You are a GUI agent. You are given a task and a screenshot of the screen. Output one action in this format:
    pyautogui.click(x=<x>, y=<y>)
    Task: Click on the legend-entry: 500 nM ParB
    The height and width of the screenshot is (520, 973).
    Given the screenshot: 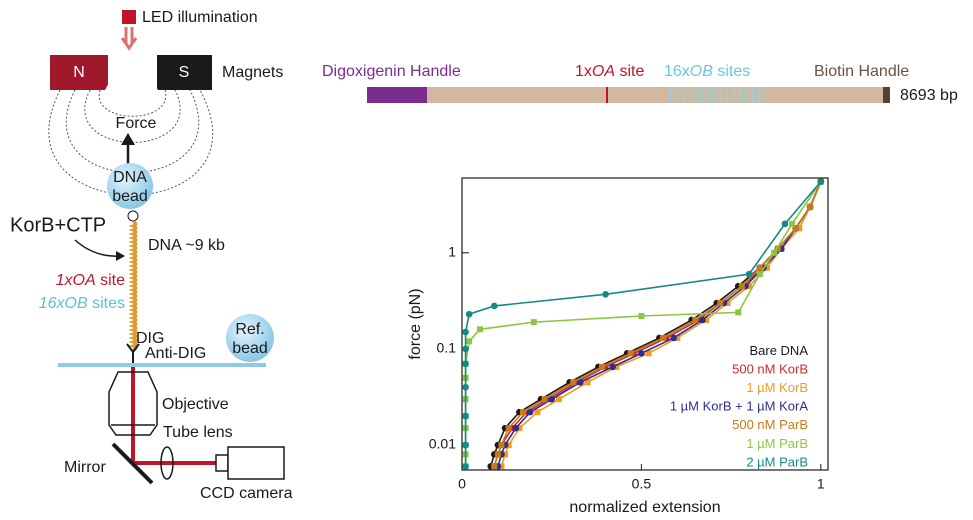 What is the action you would take?
    pyautogui.click(x=770, y=424)
    